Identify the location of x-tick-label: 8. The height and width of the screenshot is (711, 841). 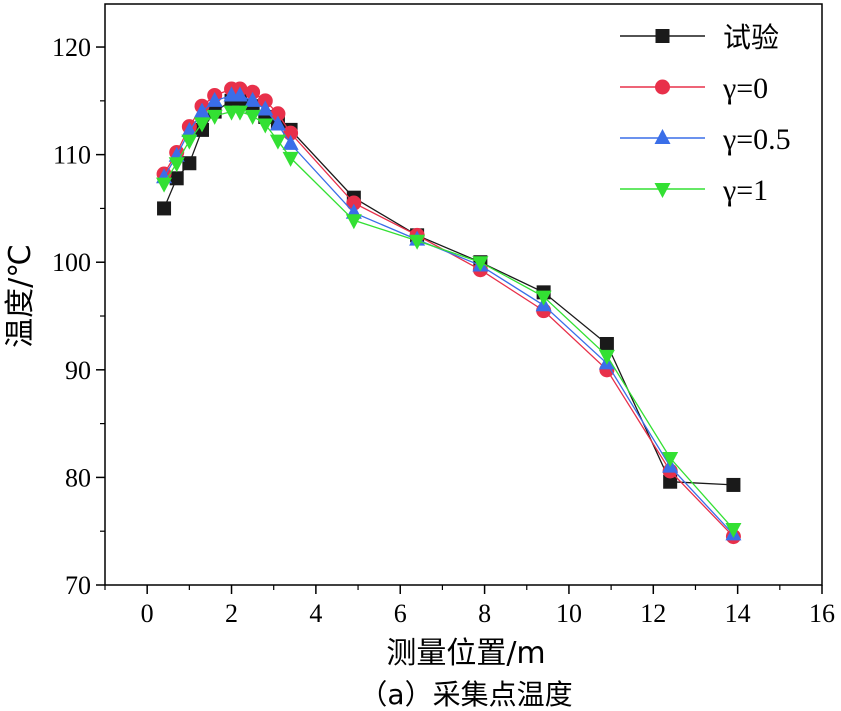
(484, 613).